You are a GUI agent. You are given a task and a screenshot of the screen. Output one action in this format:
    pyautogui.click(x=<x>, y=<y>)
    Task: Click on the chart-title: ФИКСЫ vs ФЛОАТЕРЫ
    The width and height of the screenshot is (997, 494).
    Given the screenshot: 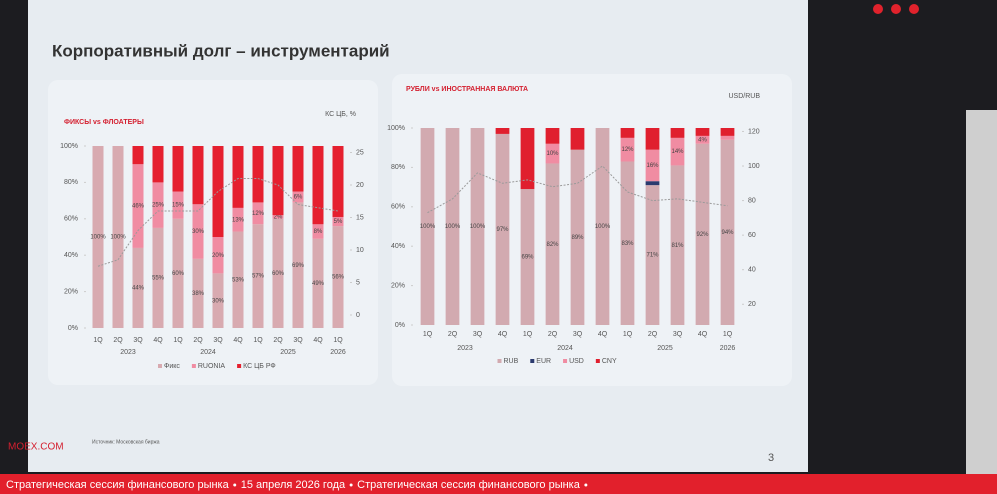 What is the action you would take?
    pyautogui.click(x=104, y=122)
    